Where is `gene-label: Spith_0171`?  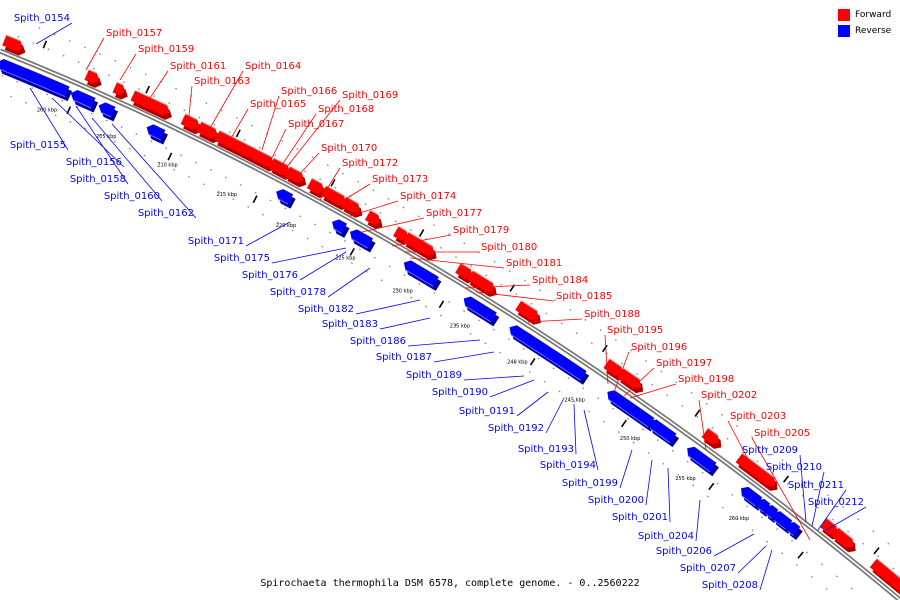 gene-label: Spith_0171 is located at coordinates (216, 241).